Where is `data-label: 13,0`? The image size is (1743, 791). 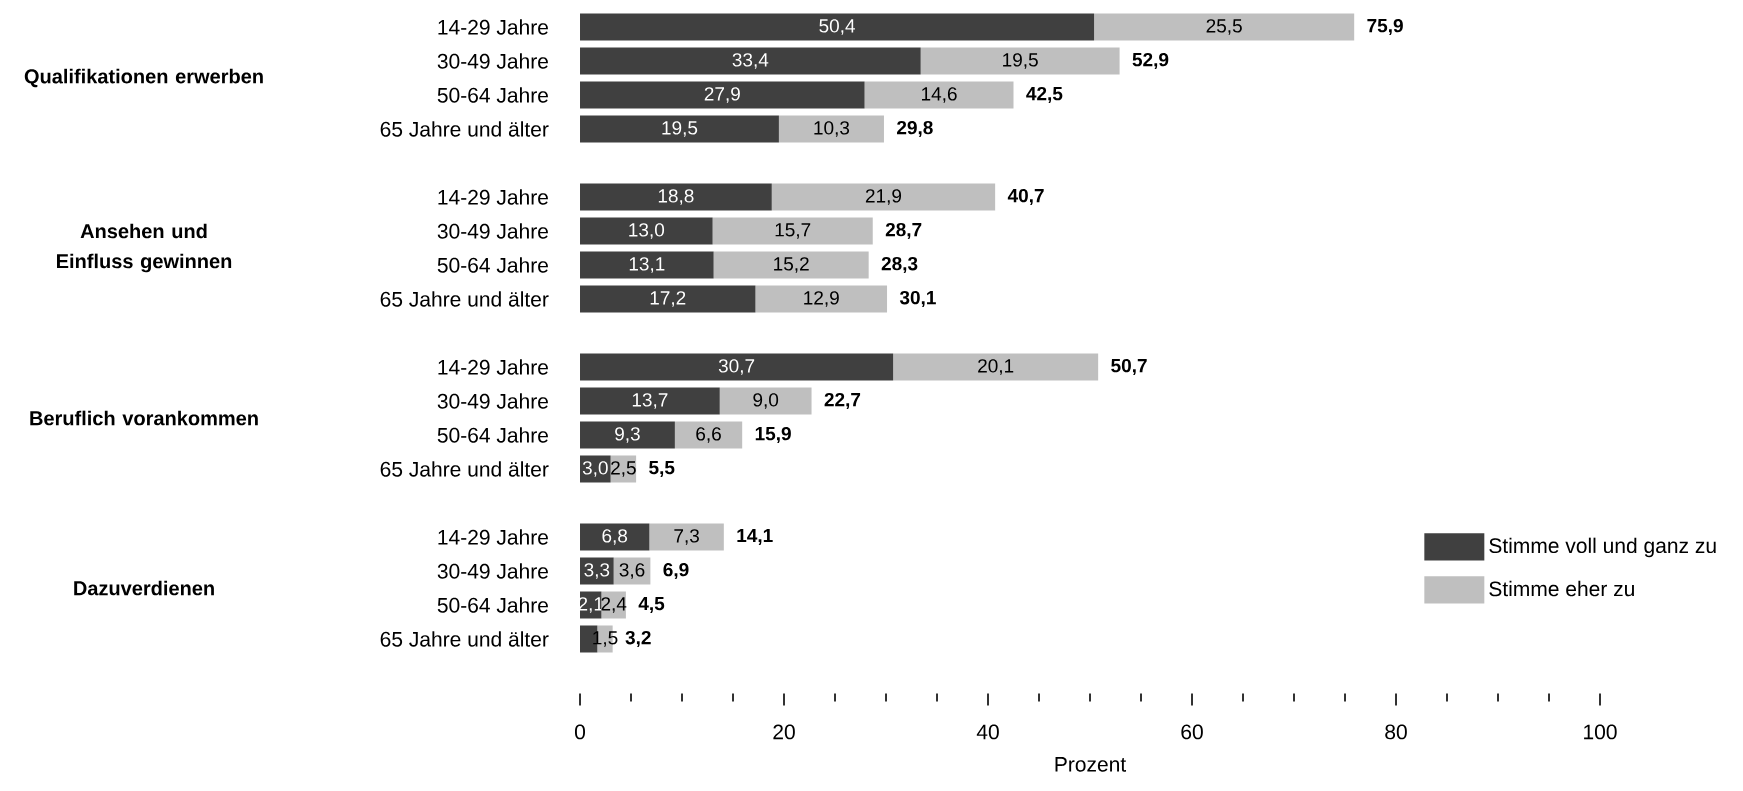 data-label: 13,0 is located at coordinates (647, 231).